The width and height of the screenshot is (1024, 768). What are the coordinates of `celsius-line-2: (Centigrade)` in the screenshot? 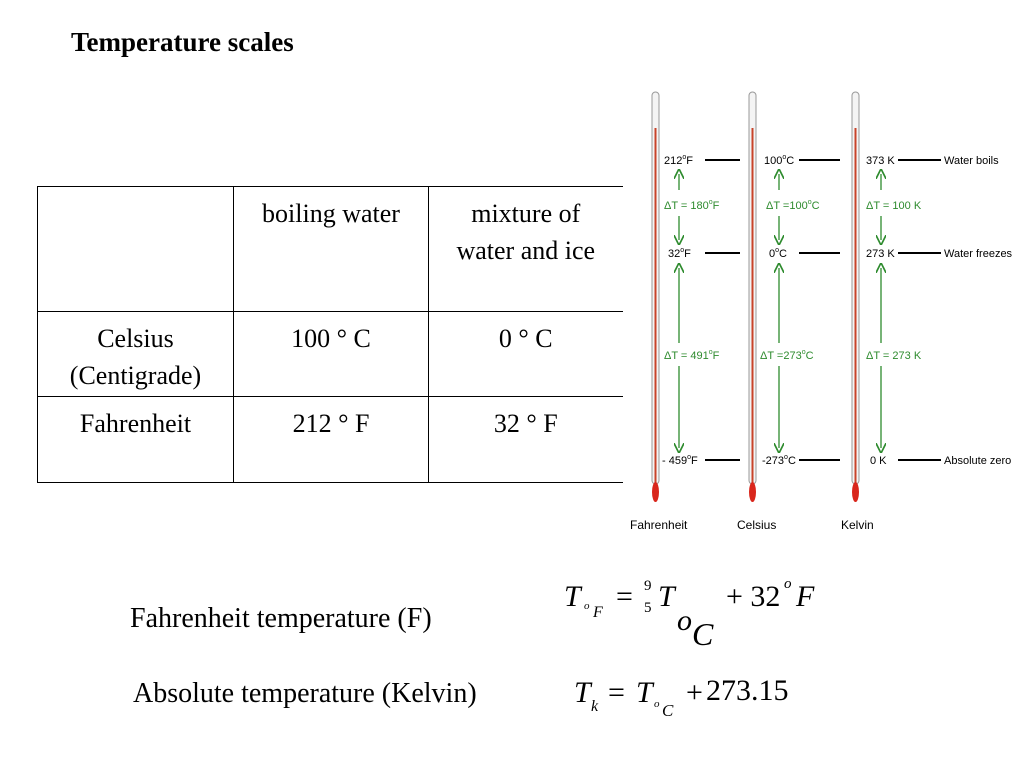 It's located at (135, 375).